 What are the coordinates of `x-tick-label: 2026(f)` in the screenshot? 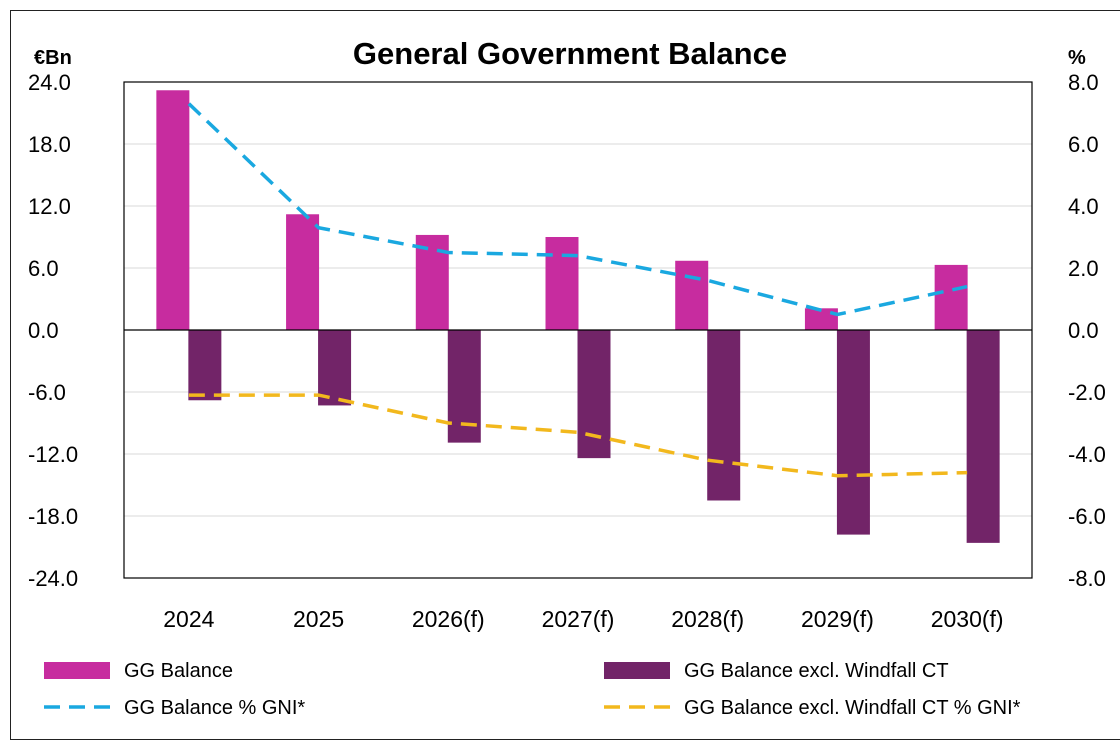 It's located at (448, 619).